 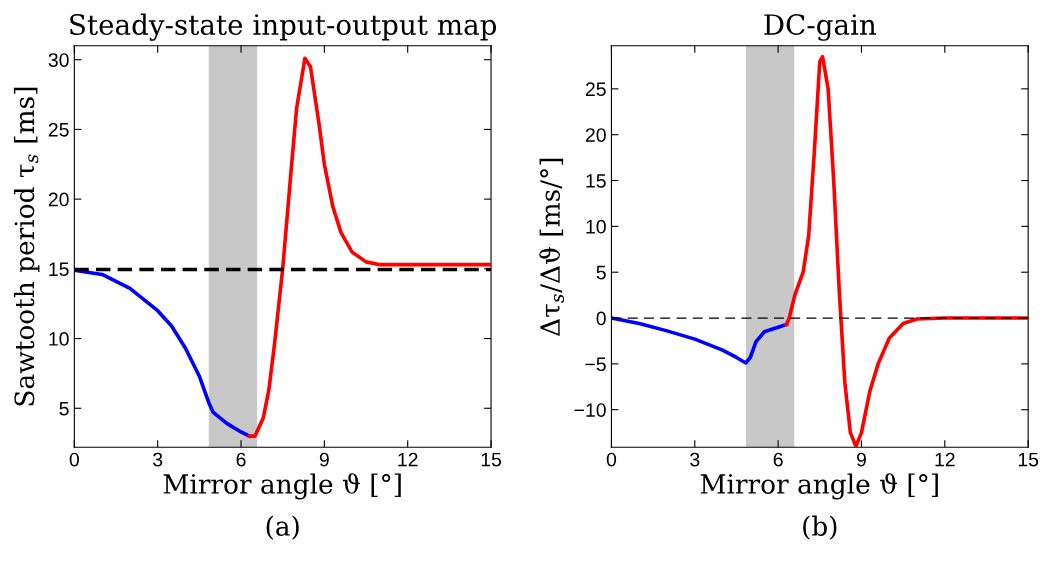 What do you see at coordinates (283, 27) in the screenshot?
I see `chart-title: Steady-state input-output map` at bounding box center [283, 27].